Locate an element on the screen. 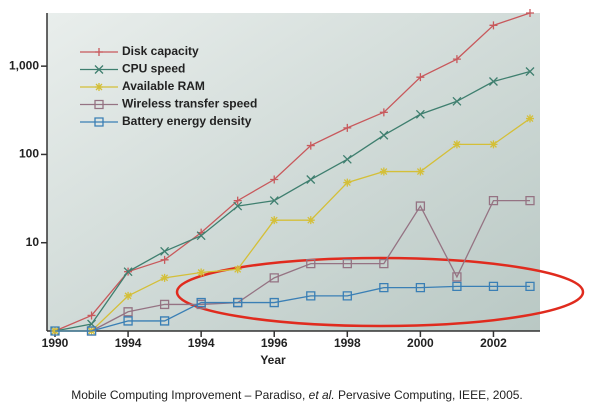 This screenshot has width=594, height=412. x-tick-label: 2002 is located at coordinates (493, 343).